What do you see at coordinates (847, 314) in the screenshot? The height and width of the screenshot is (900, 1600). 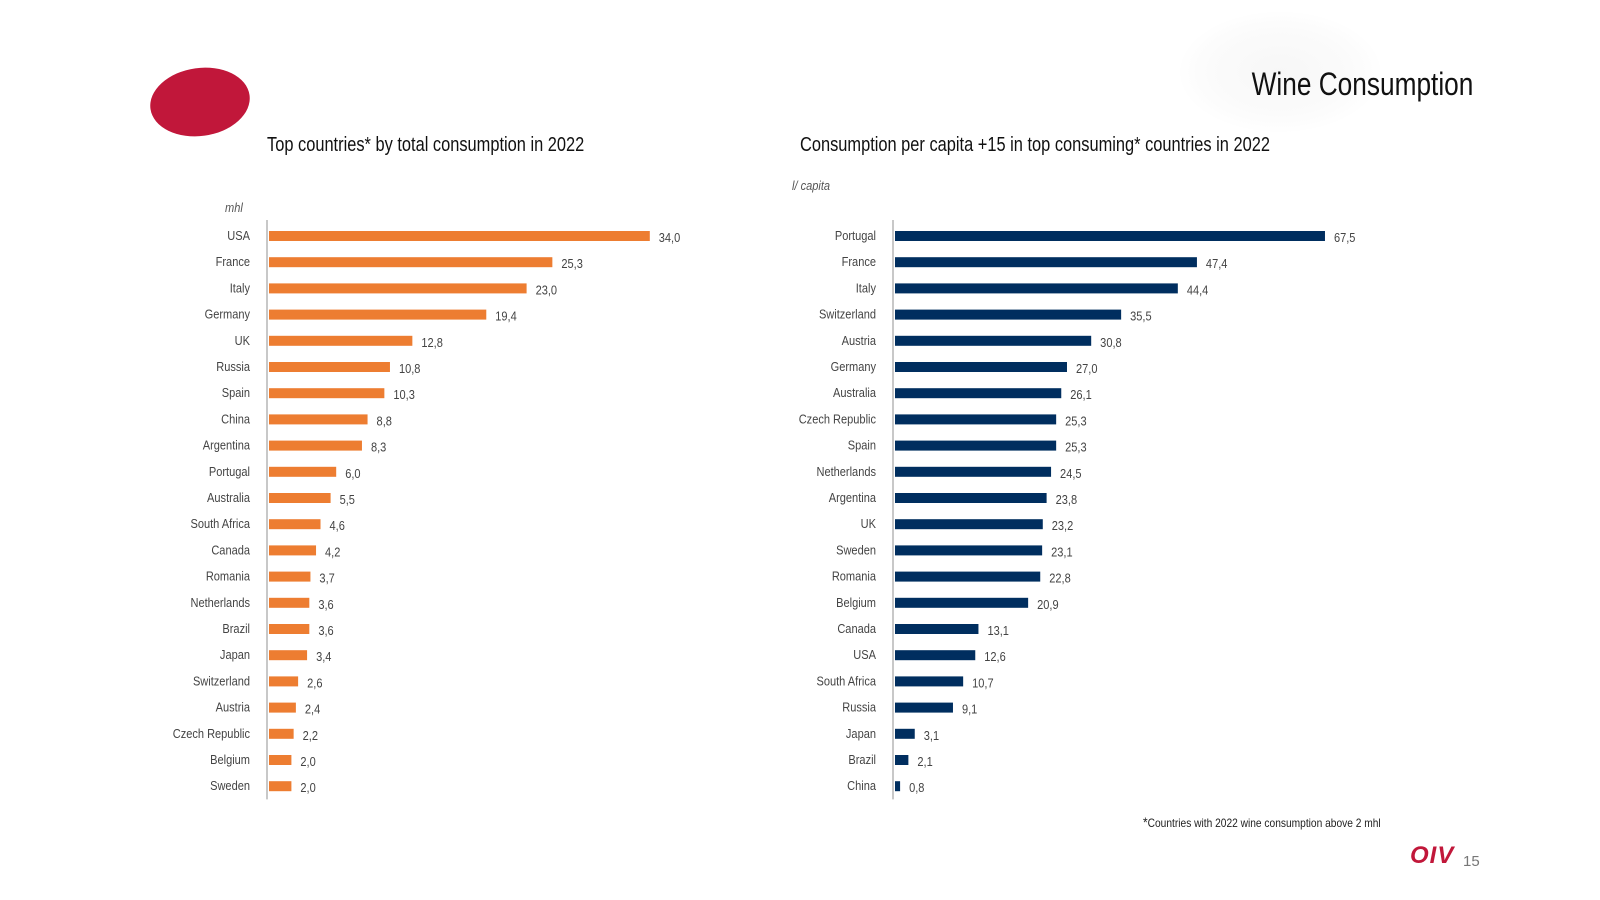 I see `right-category-label: Switzerland` at bounding box center [847, 314].